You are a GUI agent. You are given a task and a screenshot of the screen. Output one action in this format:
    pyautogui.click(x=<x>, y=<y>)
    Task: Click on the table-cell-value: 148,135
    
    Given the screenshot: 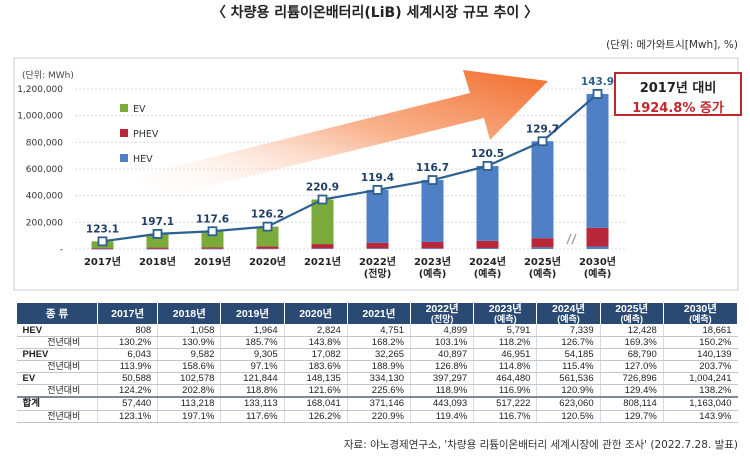 What is the action you would take?
    pyautogui.click(x=315, y=378)
    